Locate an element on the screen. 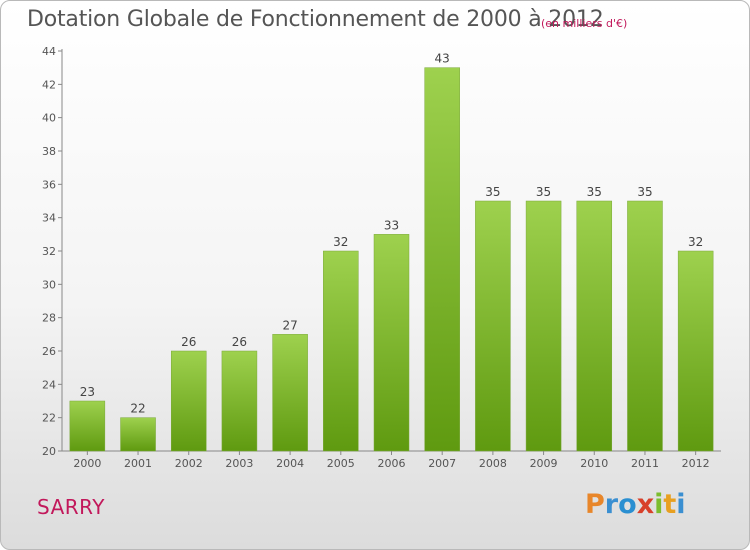 The height and width of the screenshot is (550, 750). x-tick-label: 2007 is located at coordinates (442, 463).